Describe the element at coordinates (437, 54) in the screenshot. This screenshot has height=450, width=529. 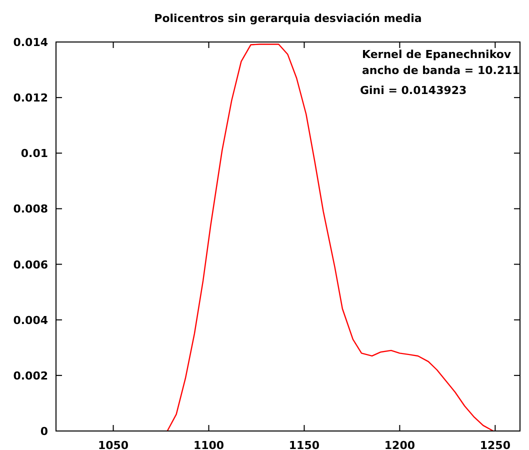
I see `annotation: Kernel de Epanechnikov` at that location.